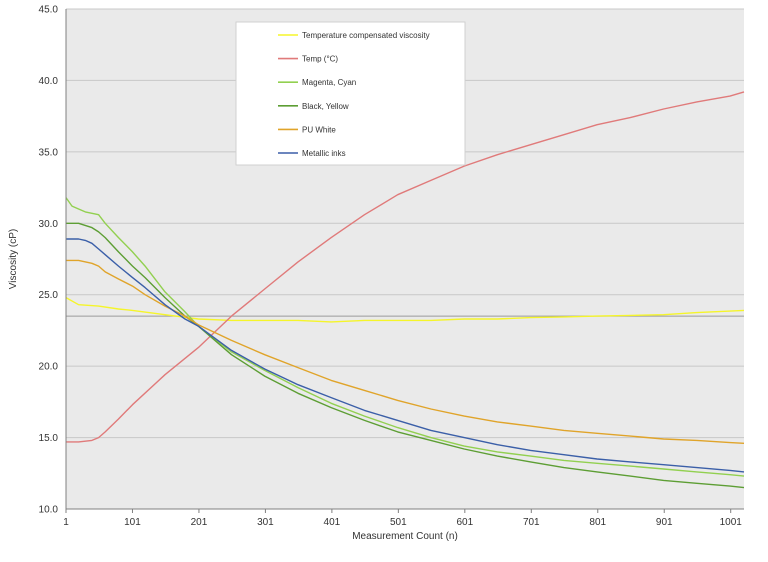 The image size is (768, 562). I want to click on y-tick-label: 40.0, so click(49, 81).